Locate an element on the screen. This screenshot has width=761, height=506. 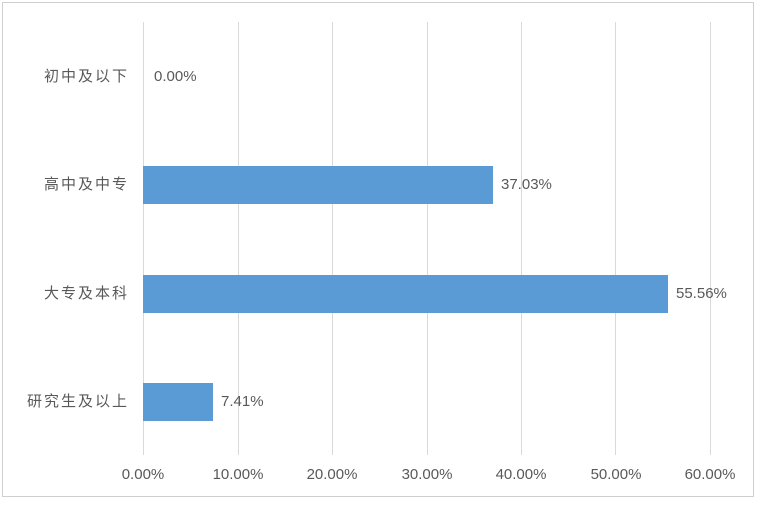
x-tick-label-4: 30.00% is located at coordinates (427, 474).